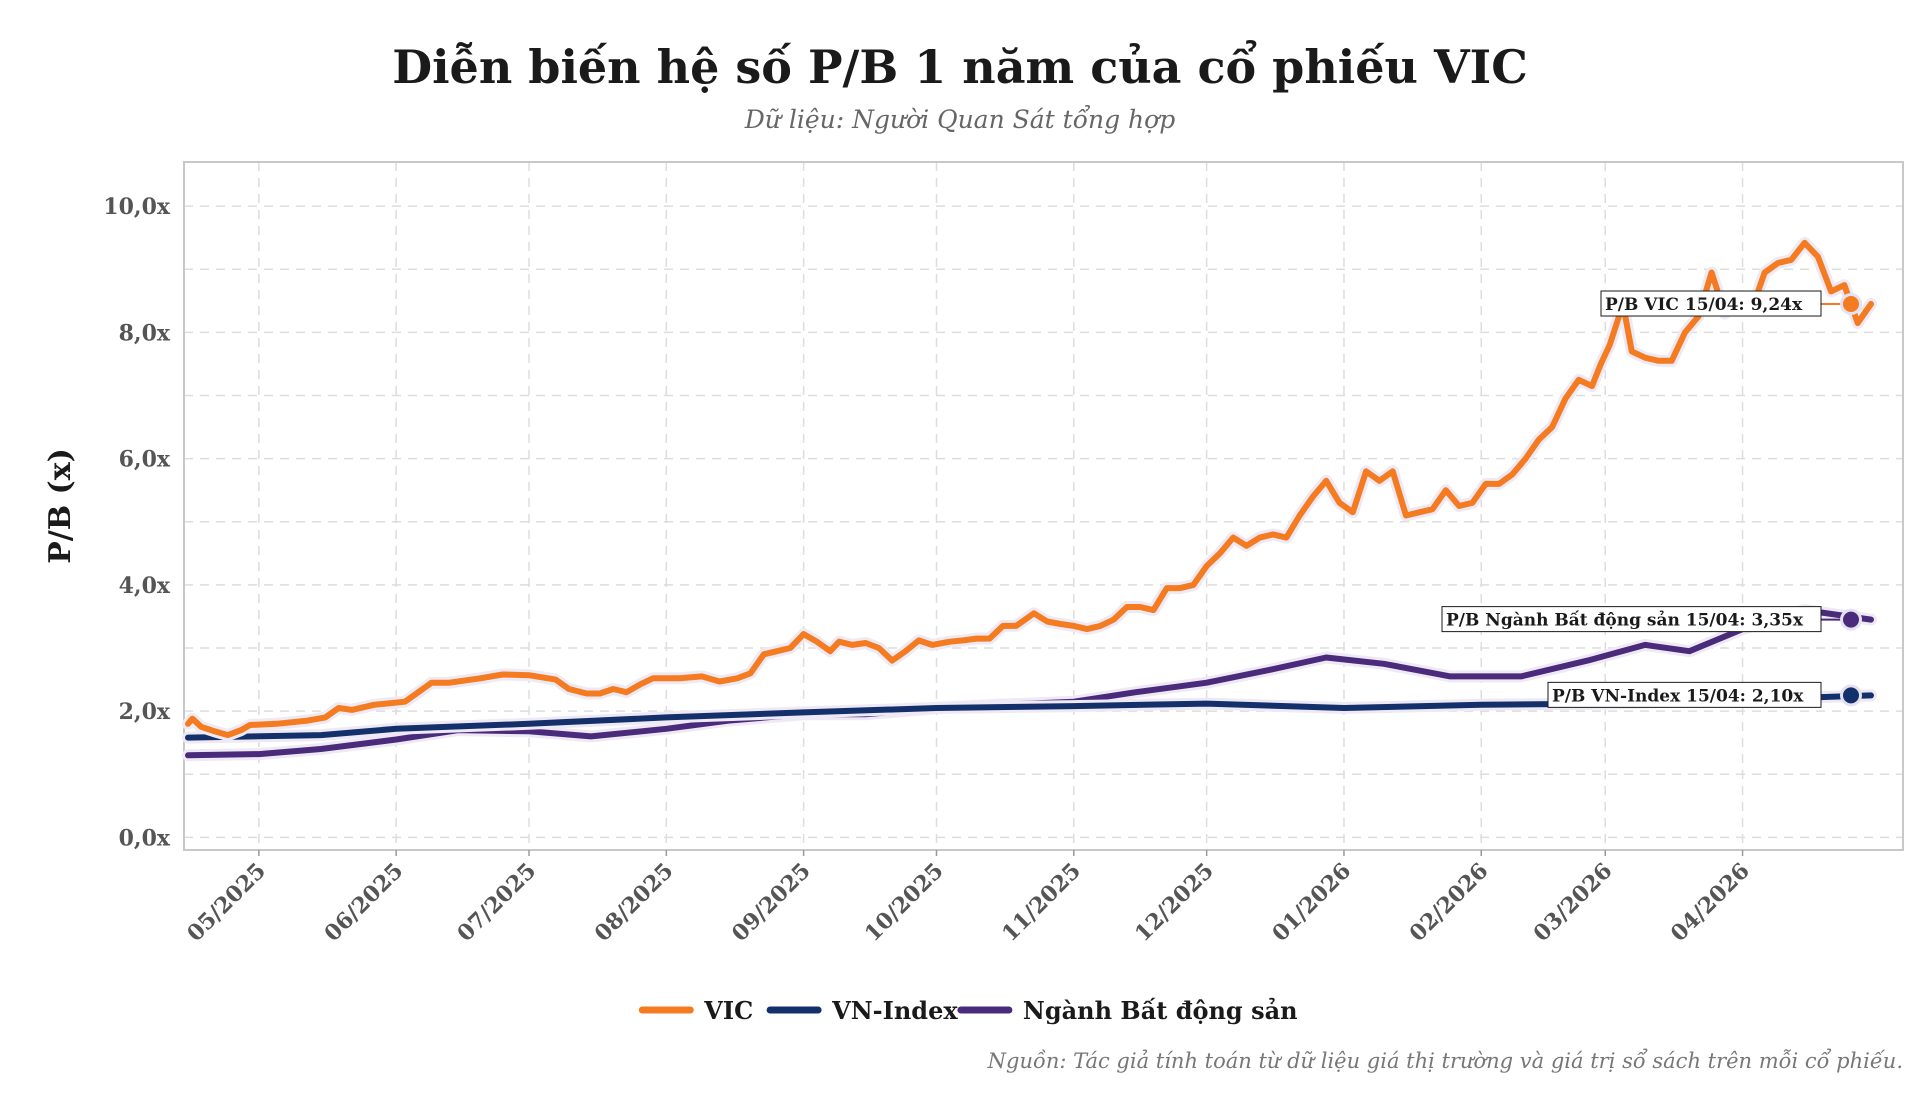  I want to click on annotation-label: P/B VIC 15/04: 9,24x, so click(1704, 305).